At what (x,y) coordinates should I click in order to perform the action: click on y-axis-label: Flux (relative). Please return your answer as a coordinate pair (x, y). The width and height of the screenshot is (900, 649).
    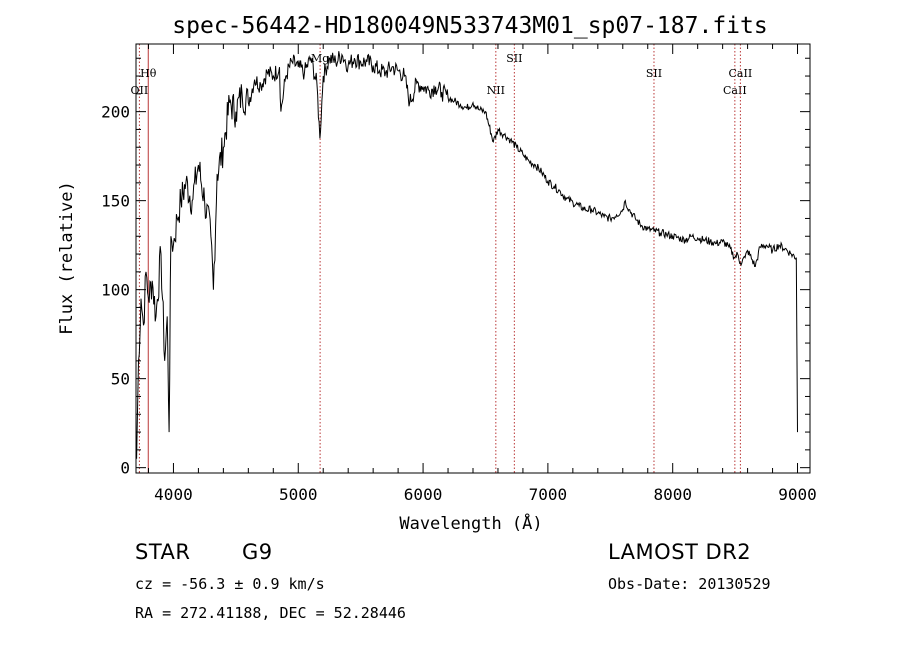
    Looking at the image, I should click on (67, 258).